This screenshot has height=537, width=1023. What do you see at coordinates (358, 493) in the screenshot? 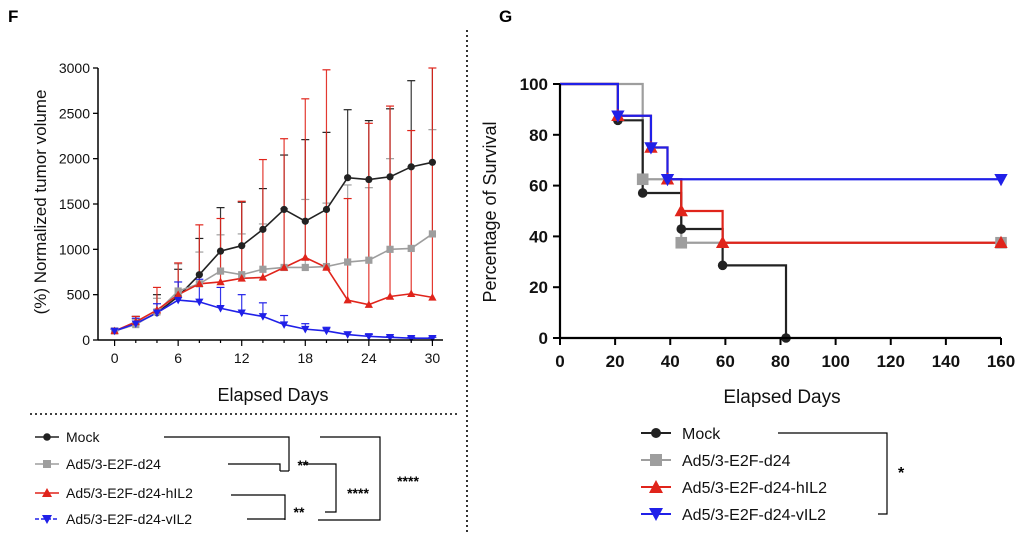
I see `f-sig-group-1: ****` at bounding box center [358, 493].